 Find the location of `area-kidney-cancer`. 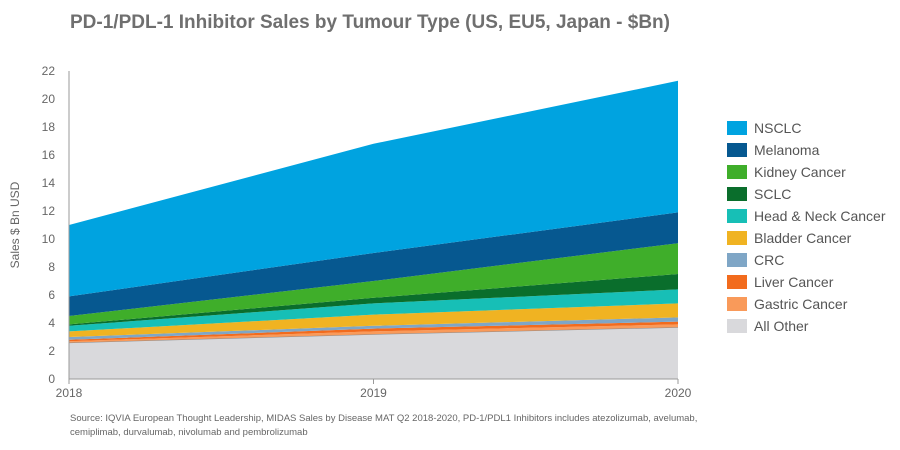

area-kidney-cancer is located at coordinates (373, 284).